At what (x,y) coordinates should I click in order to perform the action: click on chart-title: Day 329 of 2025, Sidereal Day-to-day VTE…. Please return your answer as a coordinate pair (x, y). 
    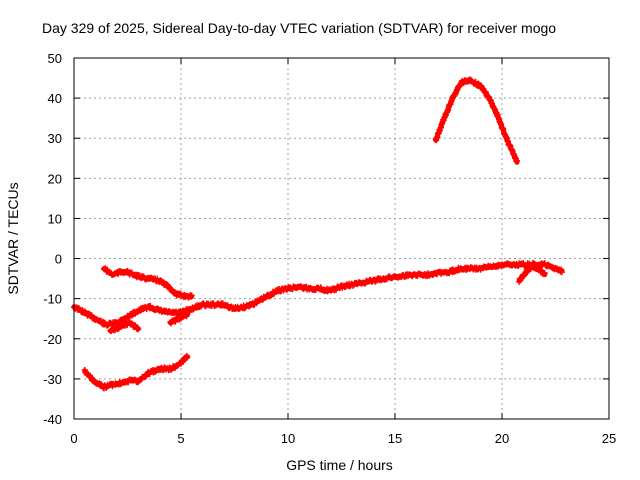
    Looking at the image, I should click on (299, 28).